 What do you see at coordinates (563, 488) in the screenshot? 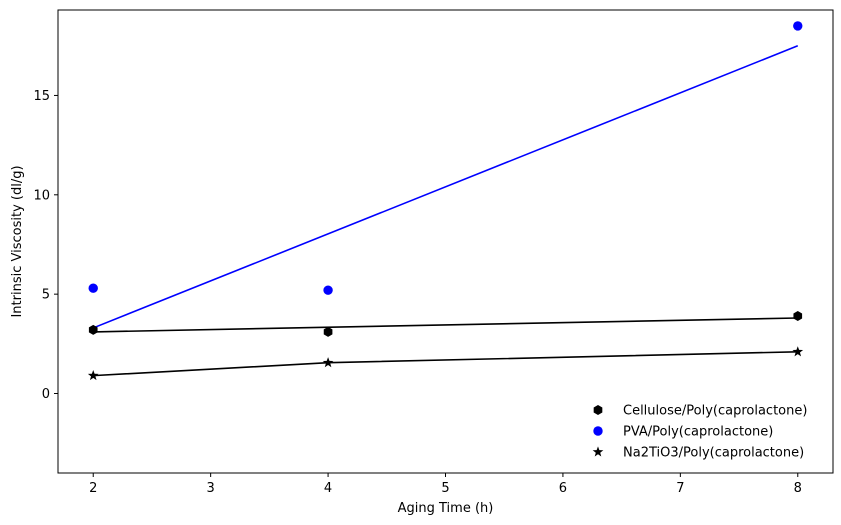
I see `x-tick-label: 6` at bounding box center [563, 488].